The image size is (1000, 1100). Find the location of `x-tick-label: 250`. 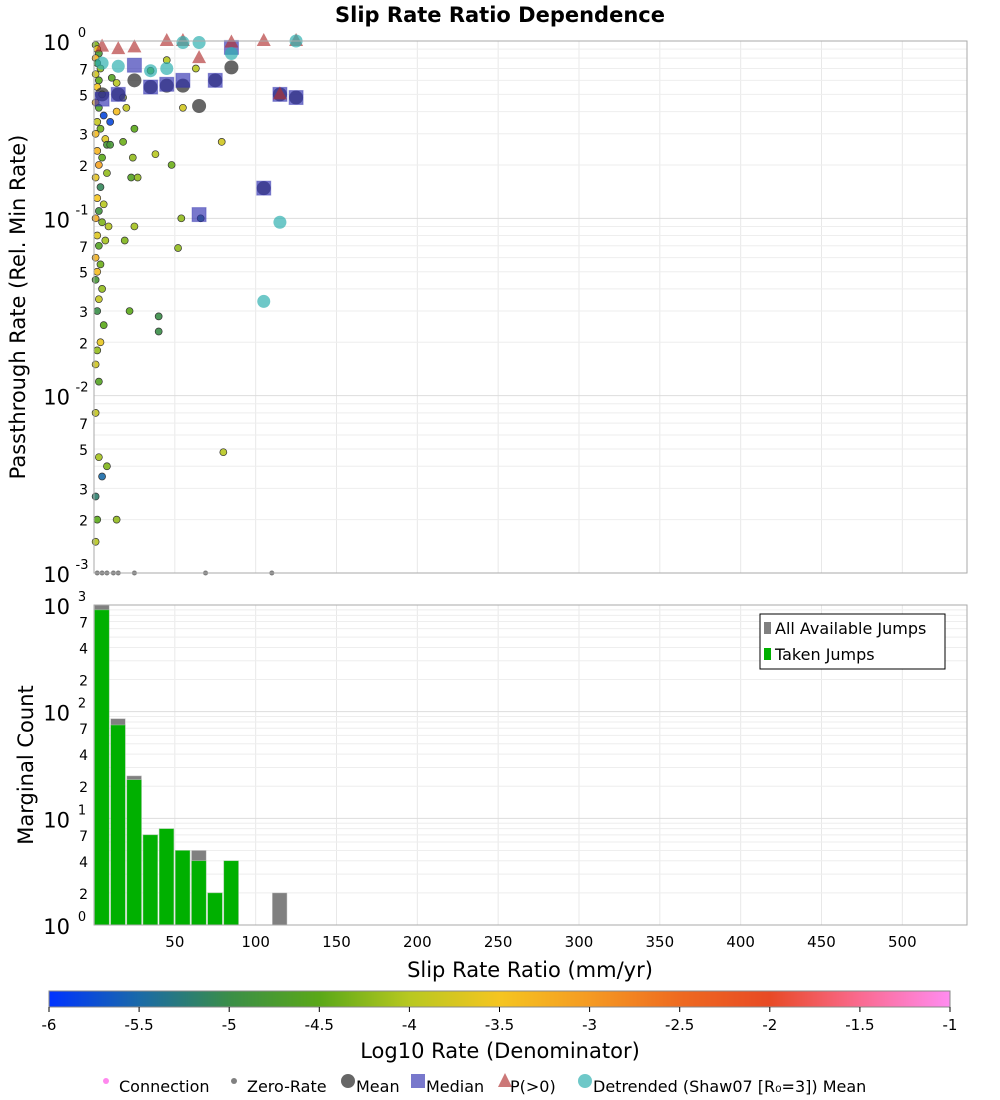

x-tick-label: 250 is located at coordinates (498, 942).